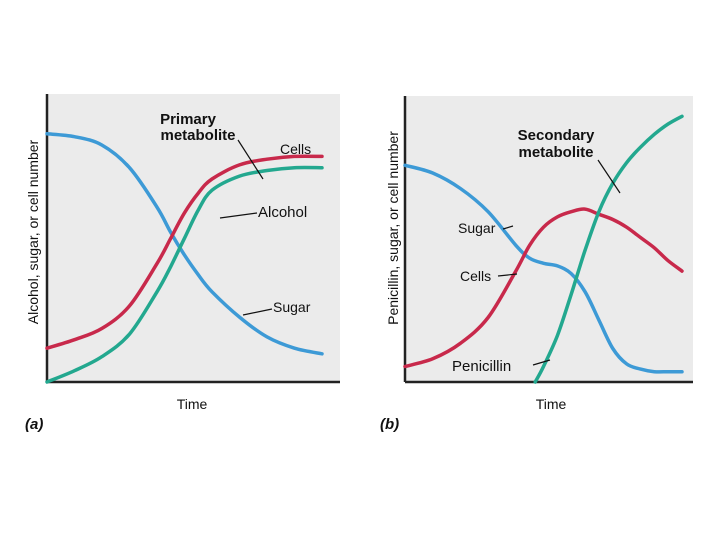 This screenshot has width=720, height=540. I want to click on annotation-penicillin: Penicillin, so click(481, 366).